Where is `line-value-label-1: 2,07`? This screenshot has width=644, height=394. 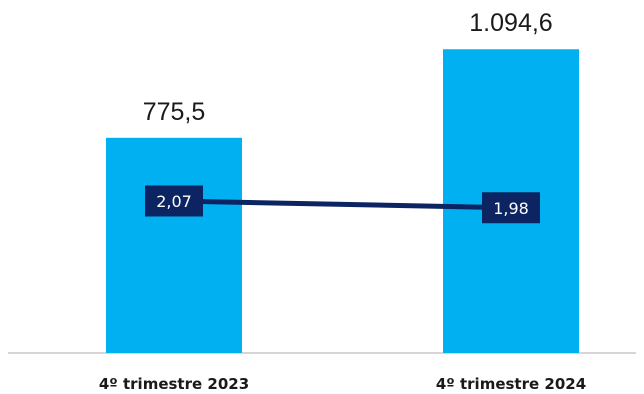
line-value-label-1: 2,07 is located at coordinates (174, 201).